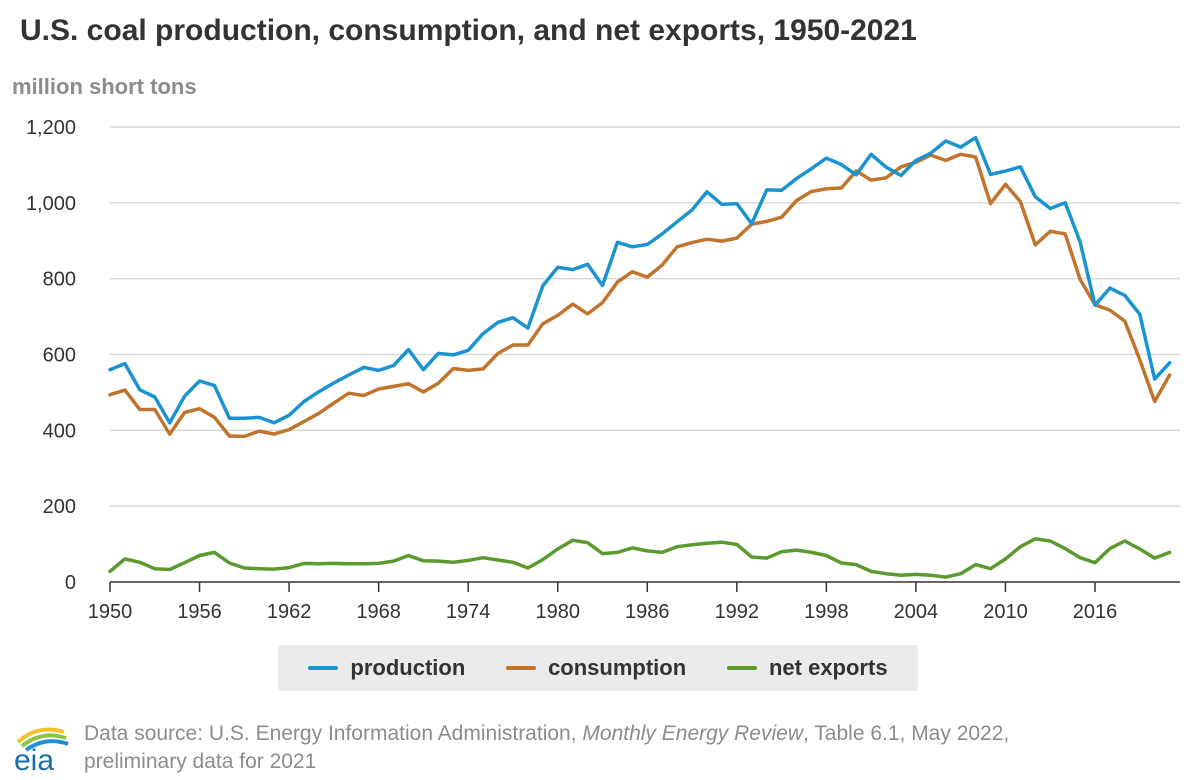 The image size is (1200, 780). I want to click on x-tick-label: 1956, so click(199, 612).